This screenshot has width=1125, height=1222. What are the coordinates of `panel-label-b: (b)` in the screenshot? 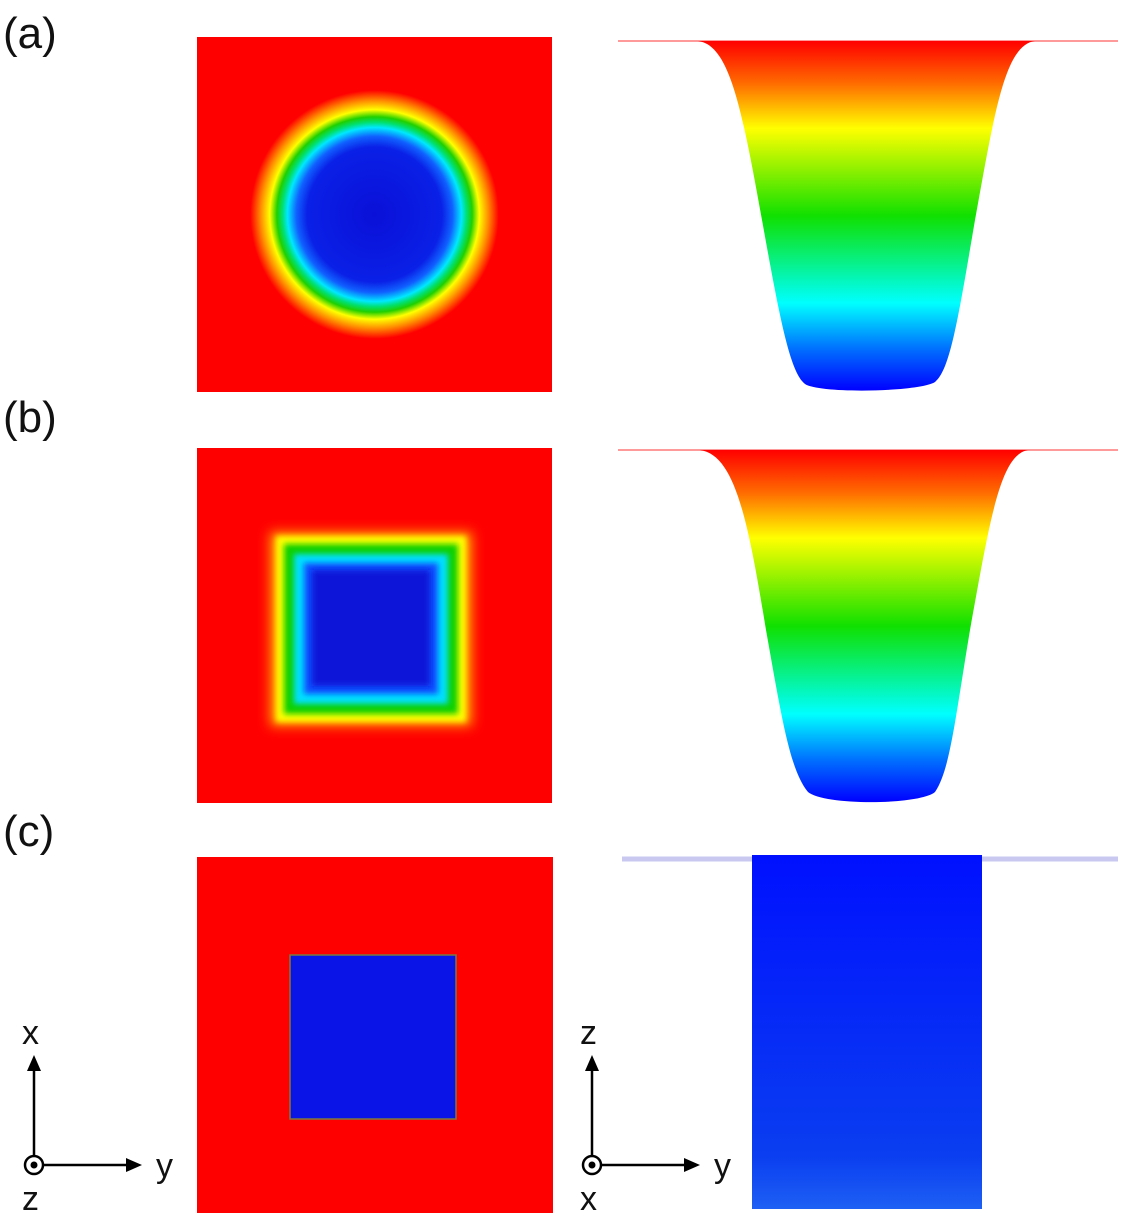 It's located at (30, 417).